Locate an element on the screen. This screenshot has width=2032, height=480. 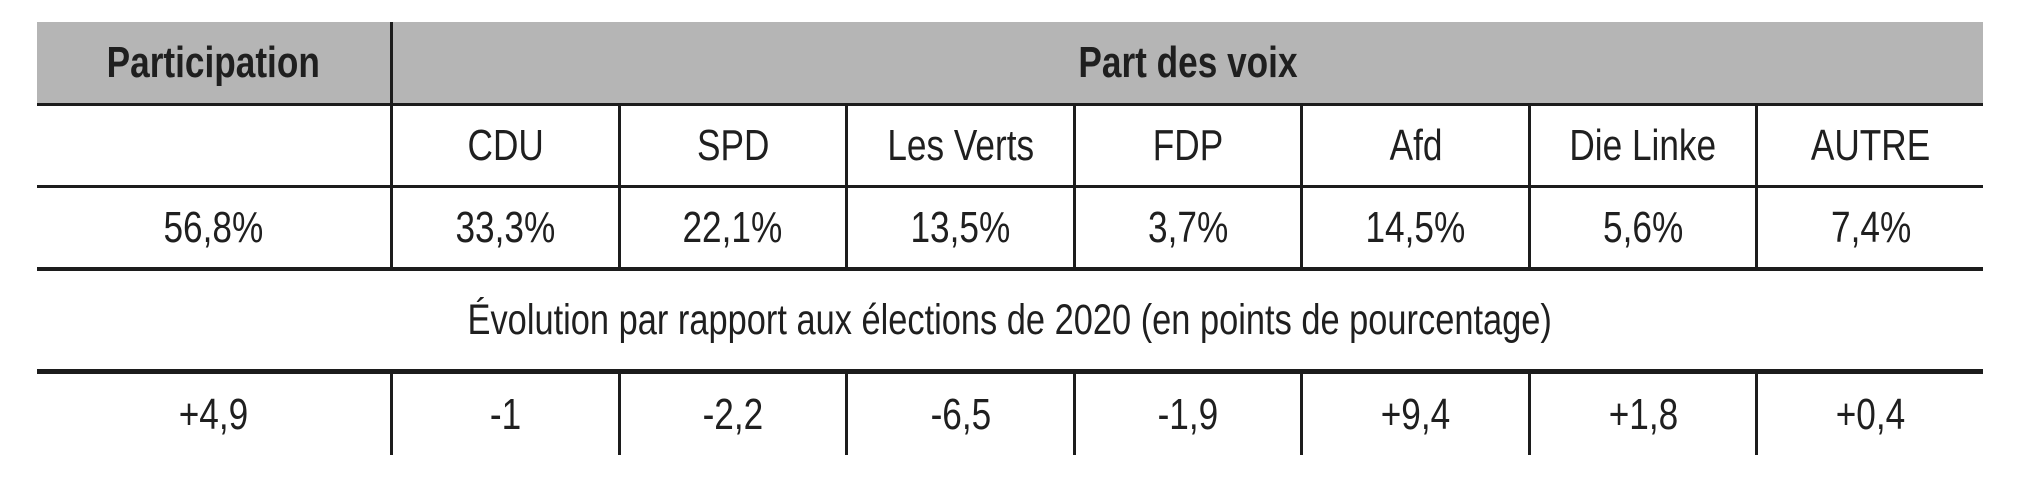
evolution-value-cell: -6,5 is located at coordinates (959, 414).